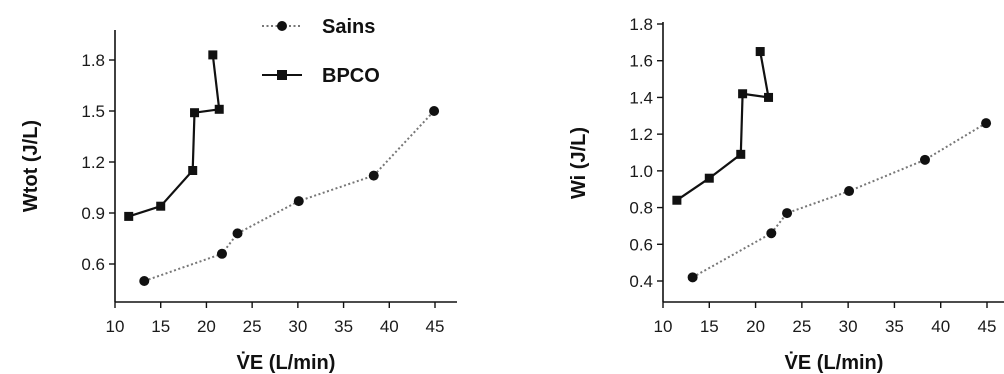  Describe the element at coordinates (641, 61) in the screenshot. I see `y-tick-label: 1.6` at that location.